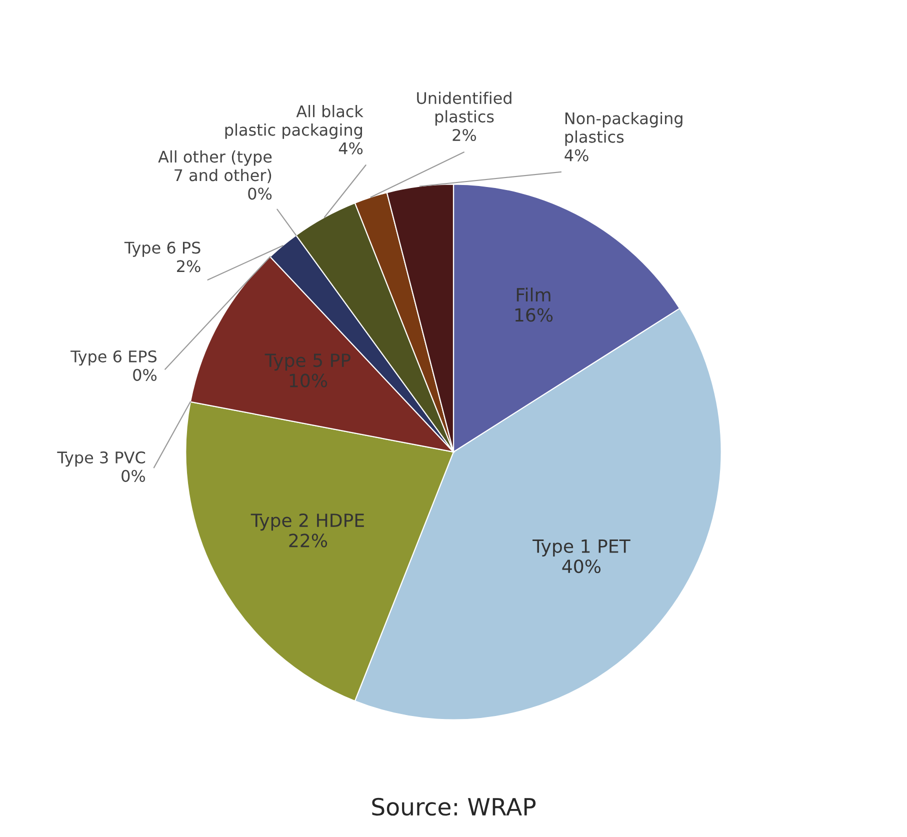 The image size is (907, 837). What do you see at coordinates (307, 522) in the screenshot?
I see `slice-label: Type 2 HDPE` at bounding box center [307, 522].